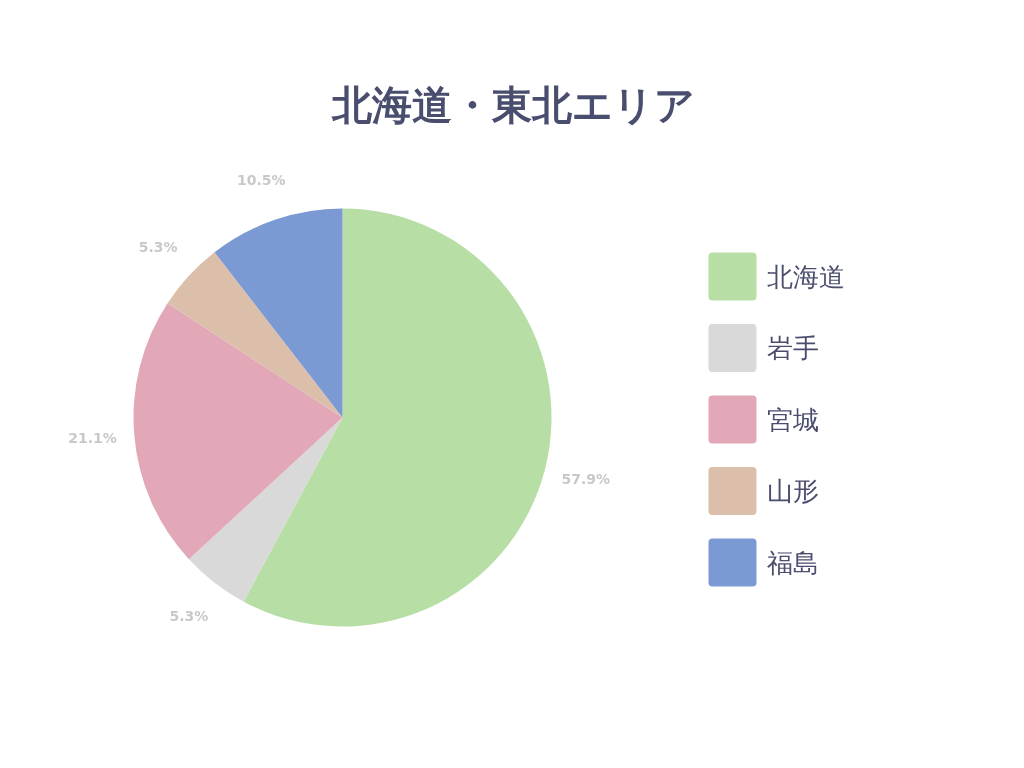  What do you see at coordinates (805, 276) in the screenshot?
I see `legend-label: 北海道` at bounding box center [805, 276].